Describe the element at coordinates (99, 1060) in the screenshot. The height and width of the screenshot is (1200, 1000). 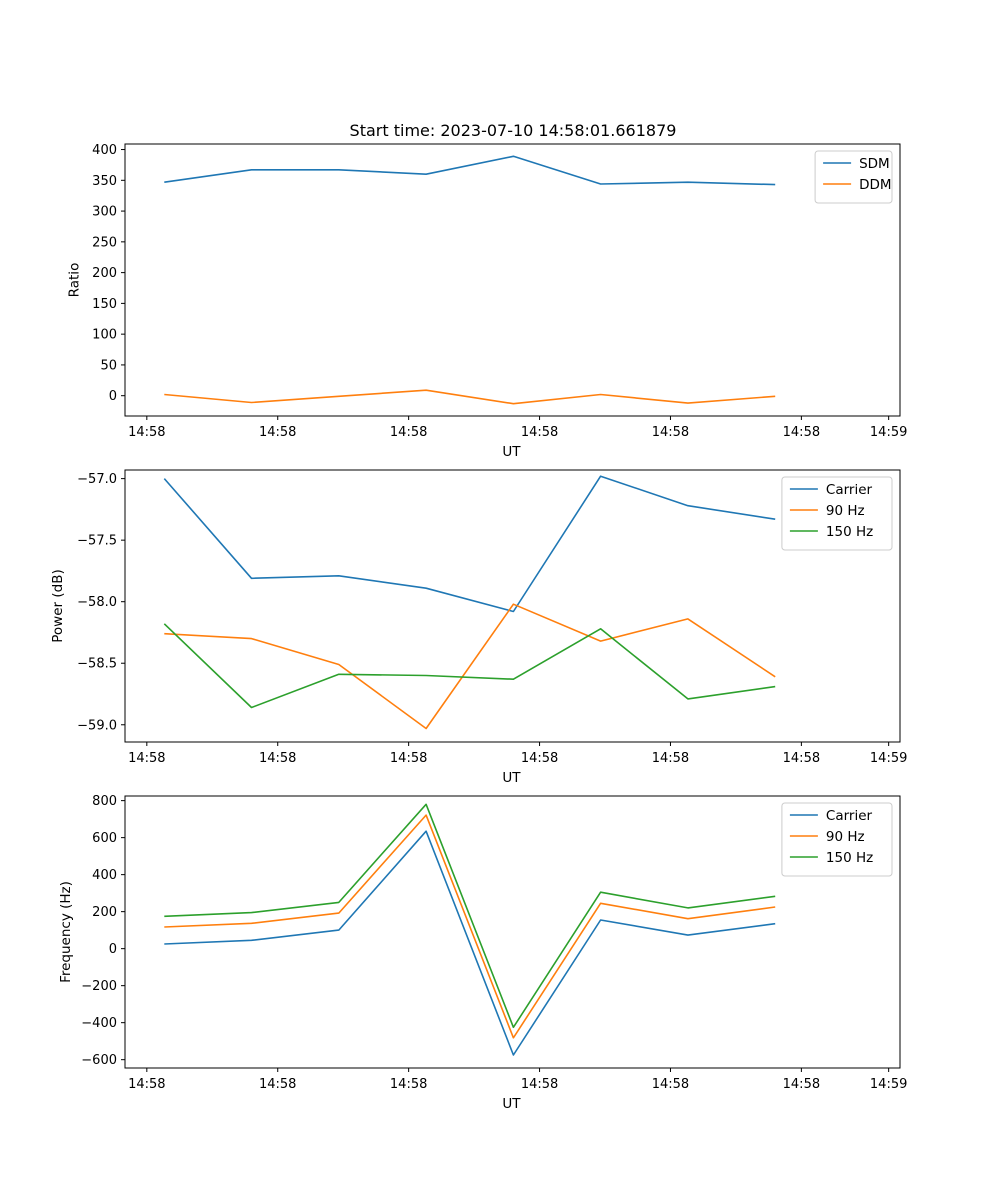
I see `y-tick-label: −600` at that location.